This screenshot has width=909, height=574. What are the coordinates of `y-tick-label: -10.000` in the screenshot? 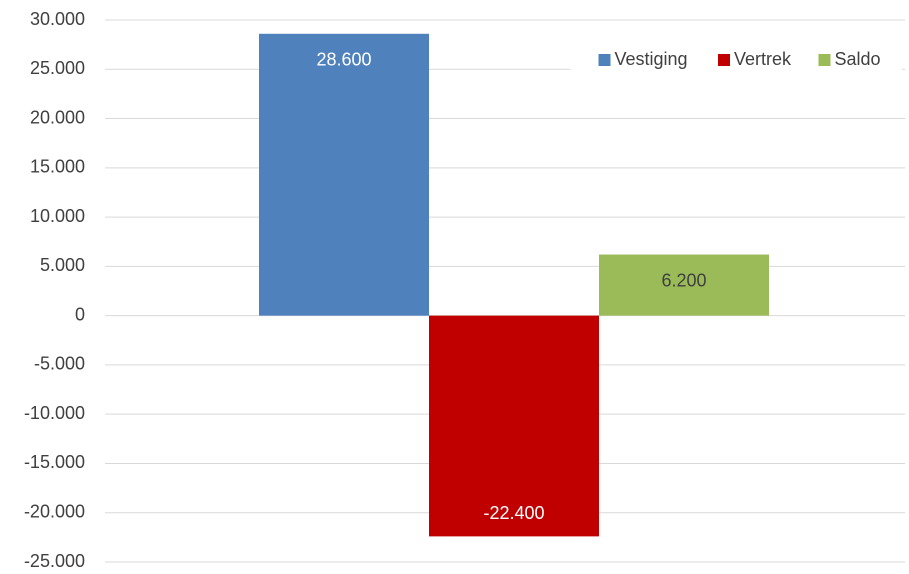 It's located at (54, 413).